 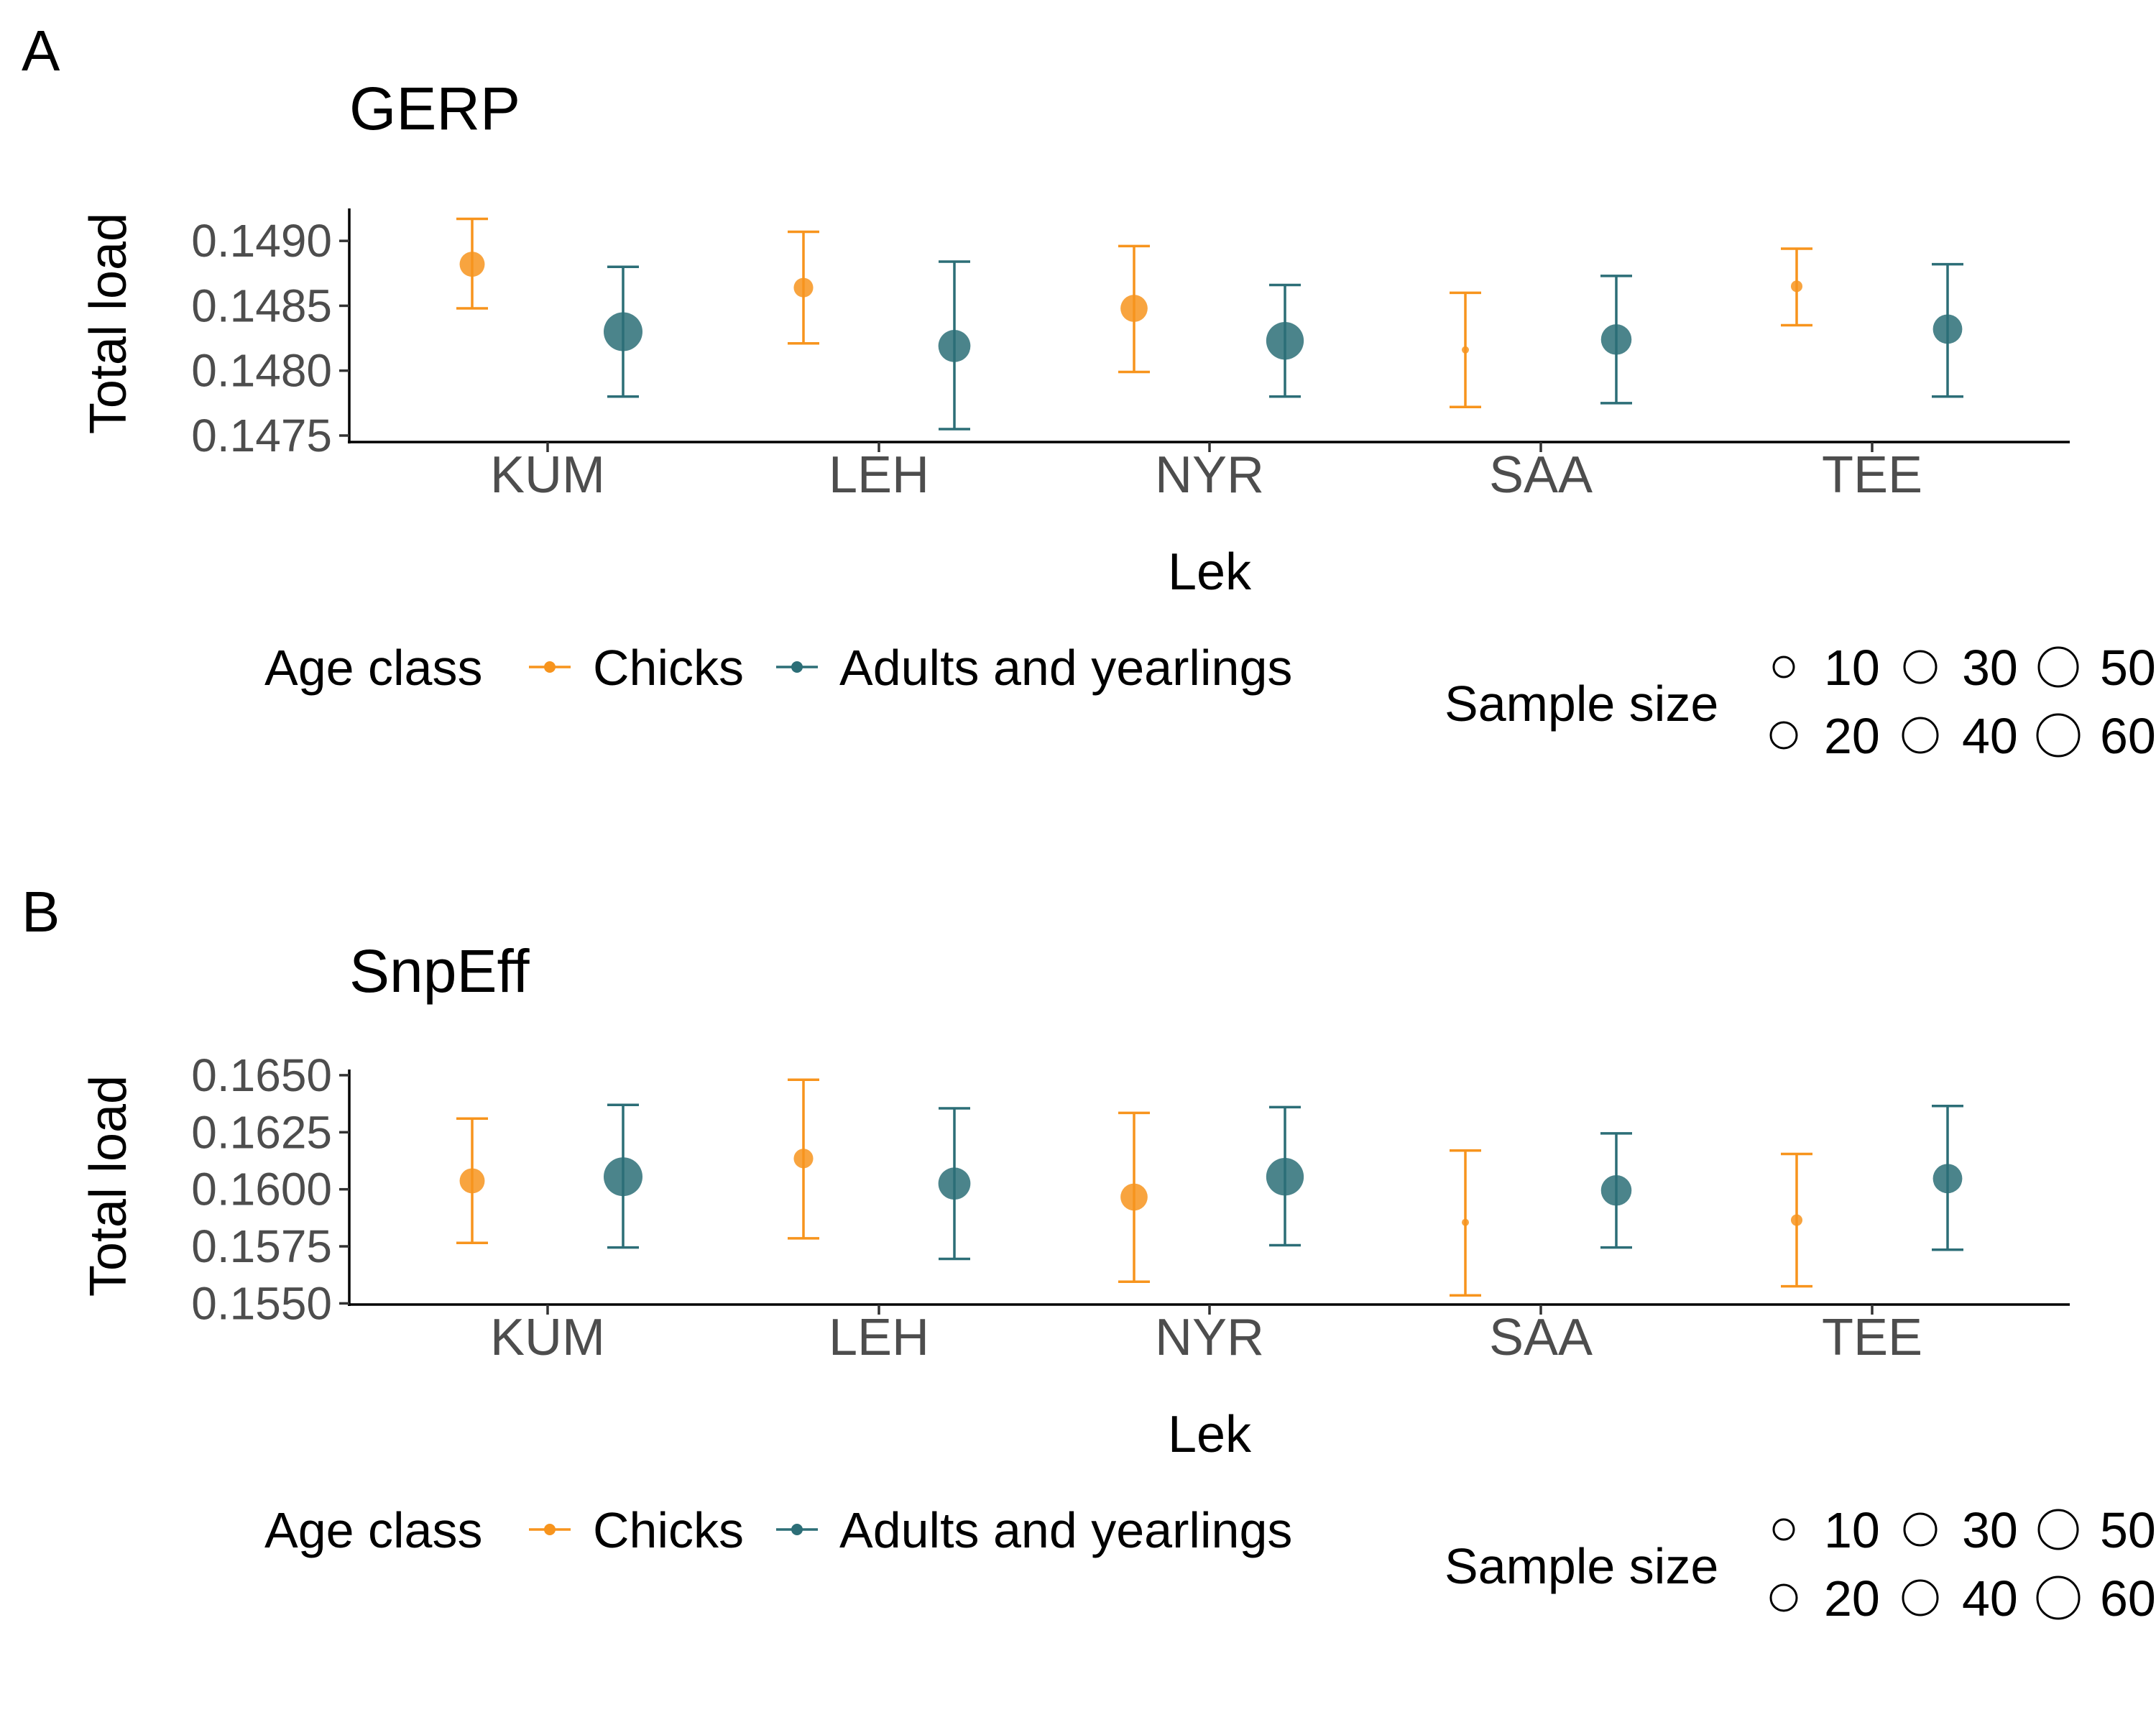 What do you see at coordinates (262, 1132) in the screenshot?
I see `y-tick-label: 0.1625` at bounding box center [262, 1132].